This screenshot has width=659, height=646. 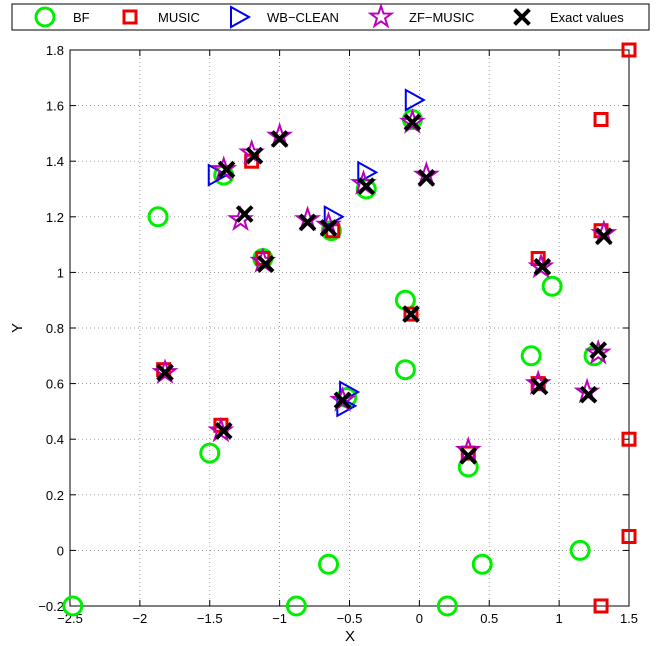 I want to click on legend-entry: WB−CLEAN, so click(x=303, y=17).